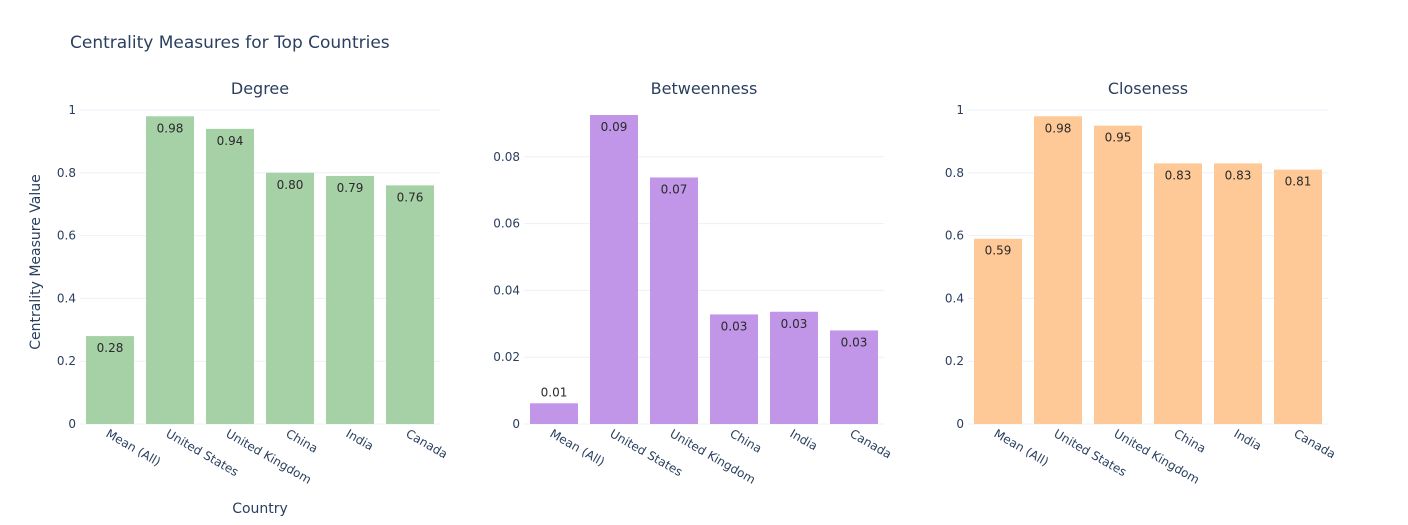  What do you see at coordinates (260, 88) in the screenshot?
I see `subplot-title-degree: Degree` at bounding box center [260, 88].